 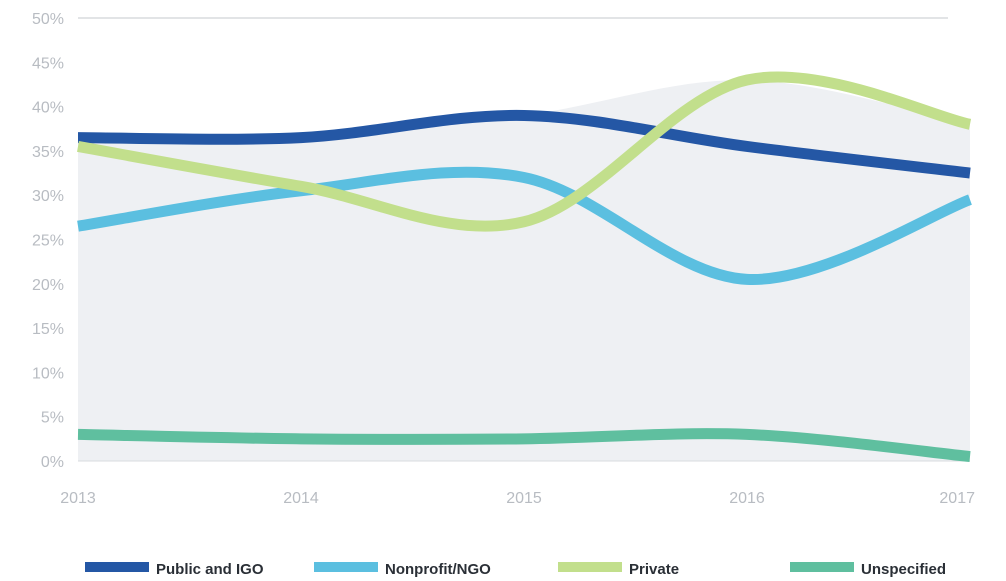 I want to click on y-tick-label: 50%, so click(x=48, y=19).